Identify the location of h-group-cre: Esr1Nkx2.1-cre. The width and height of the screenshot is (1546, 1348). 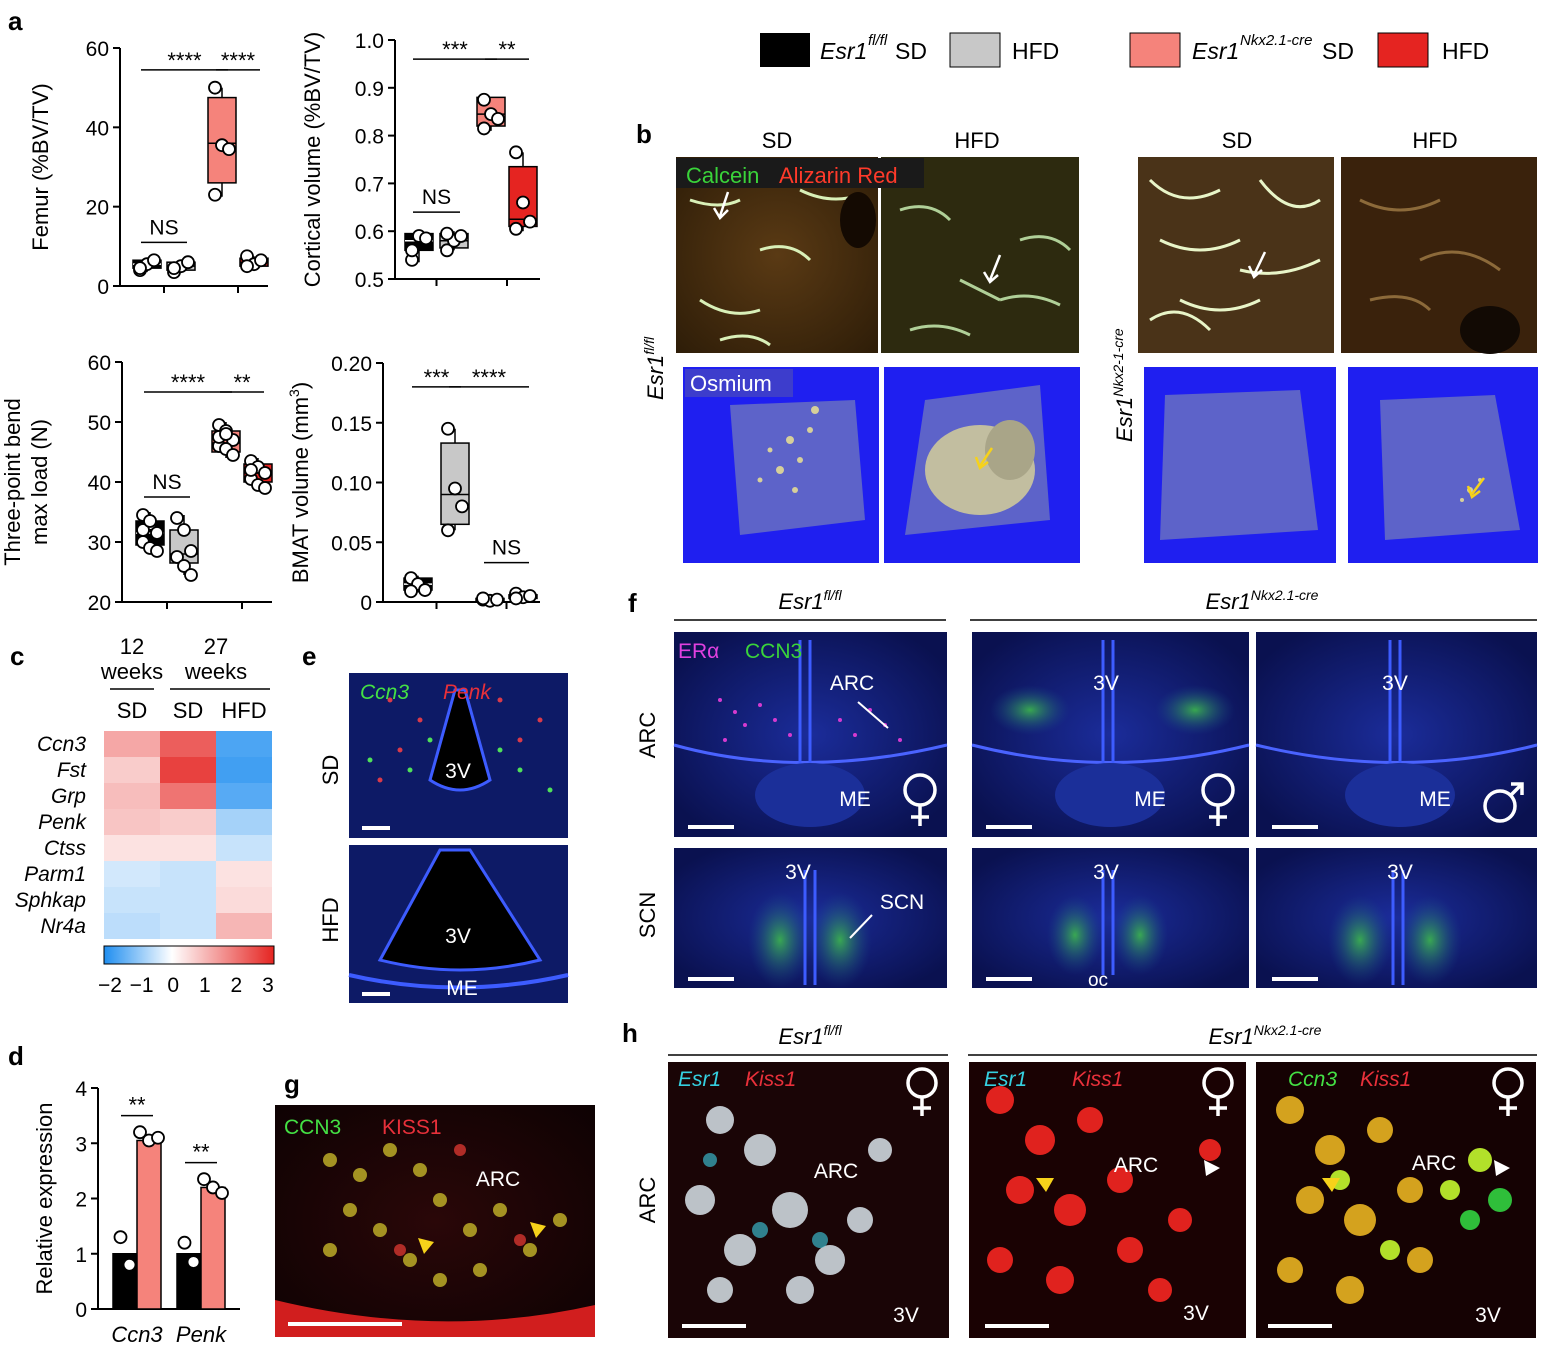
(1265, 1035).